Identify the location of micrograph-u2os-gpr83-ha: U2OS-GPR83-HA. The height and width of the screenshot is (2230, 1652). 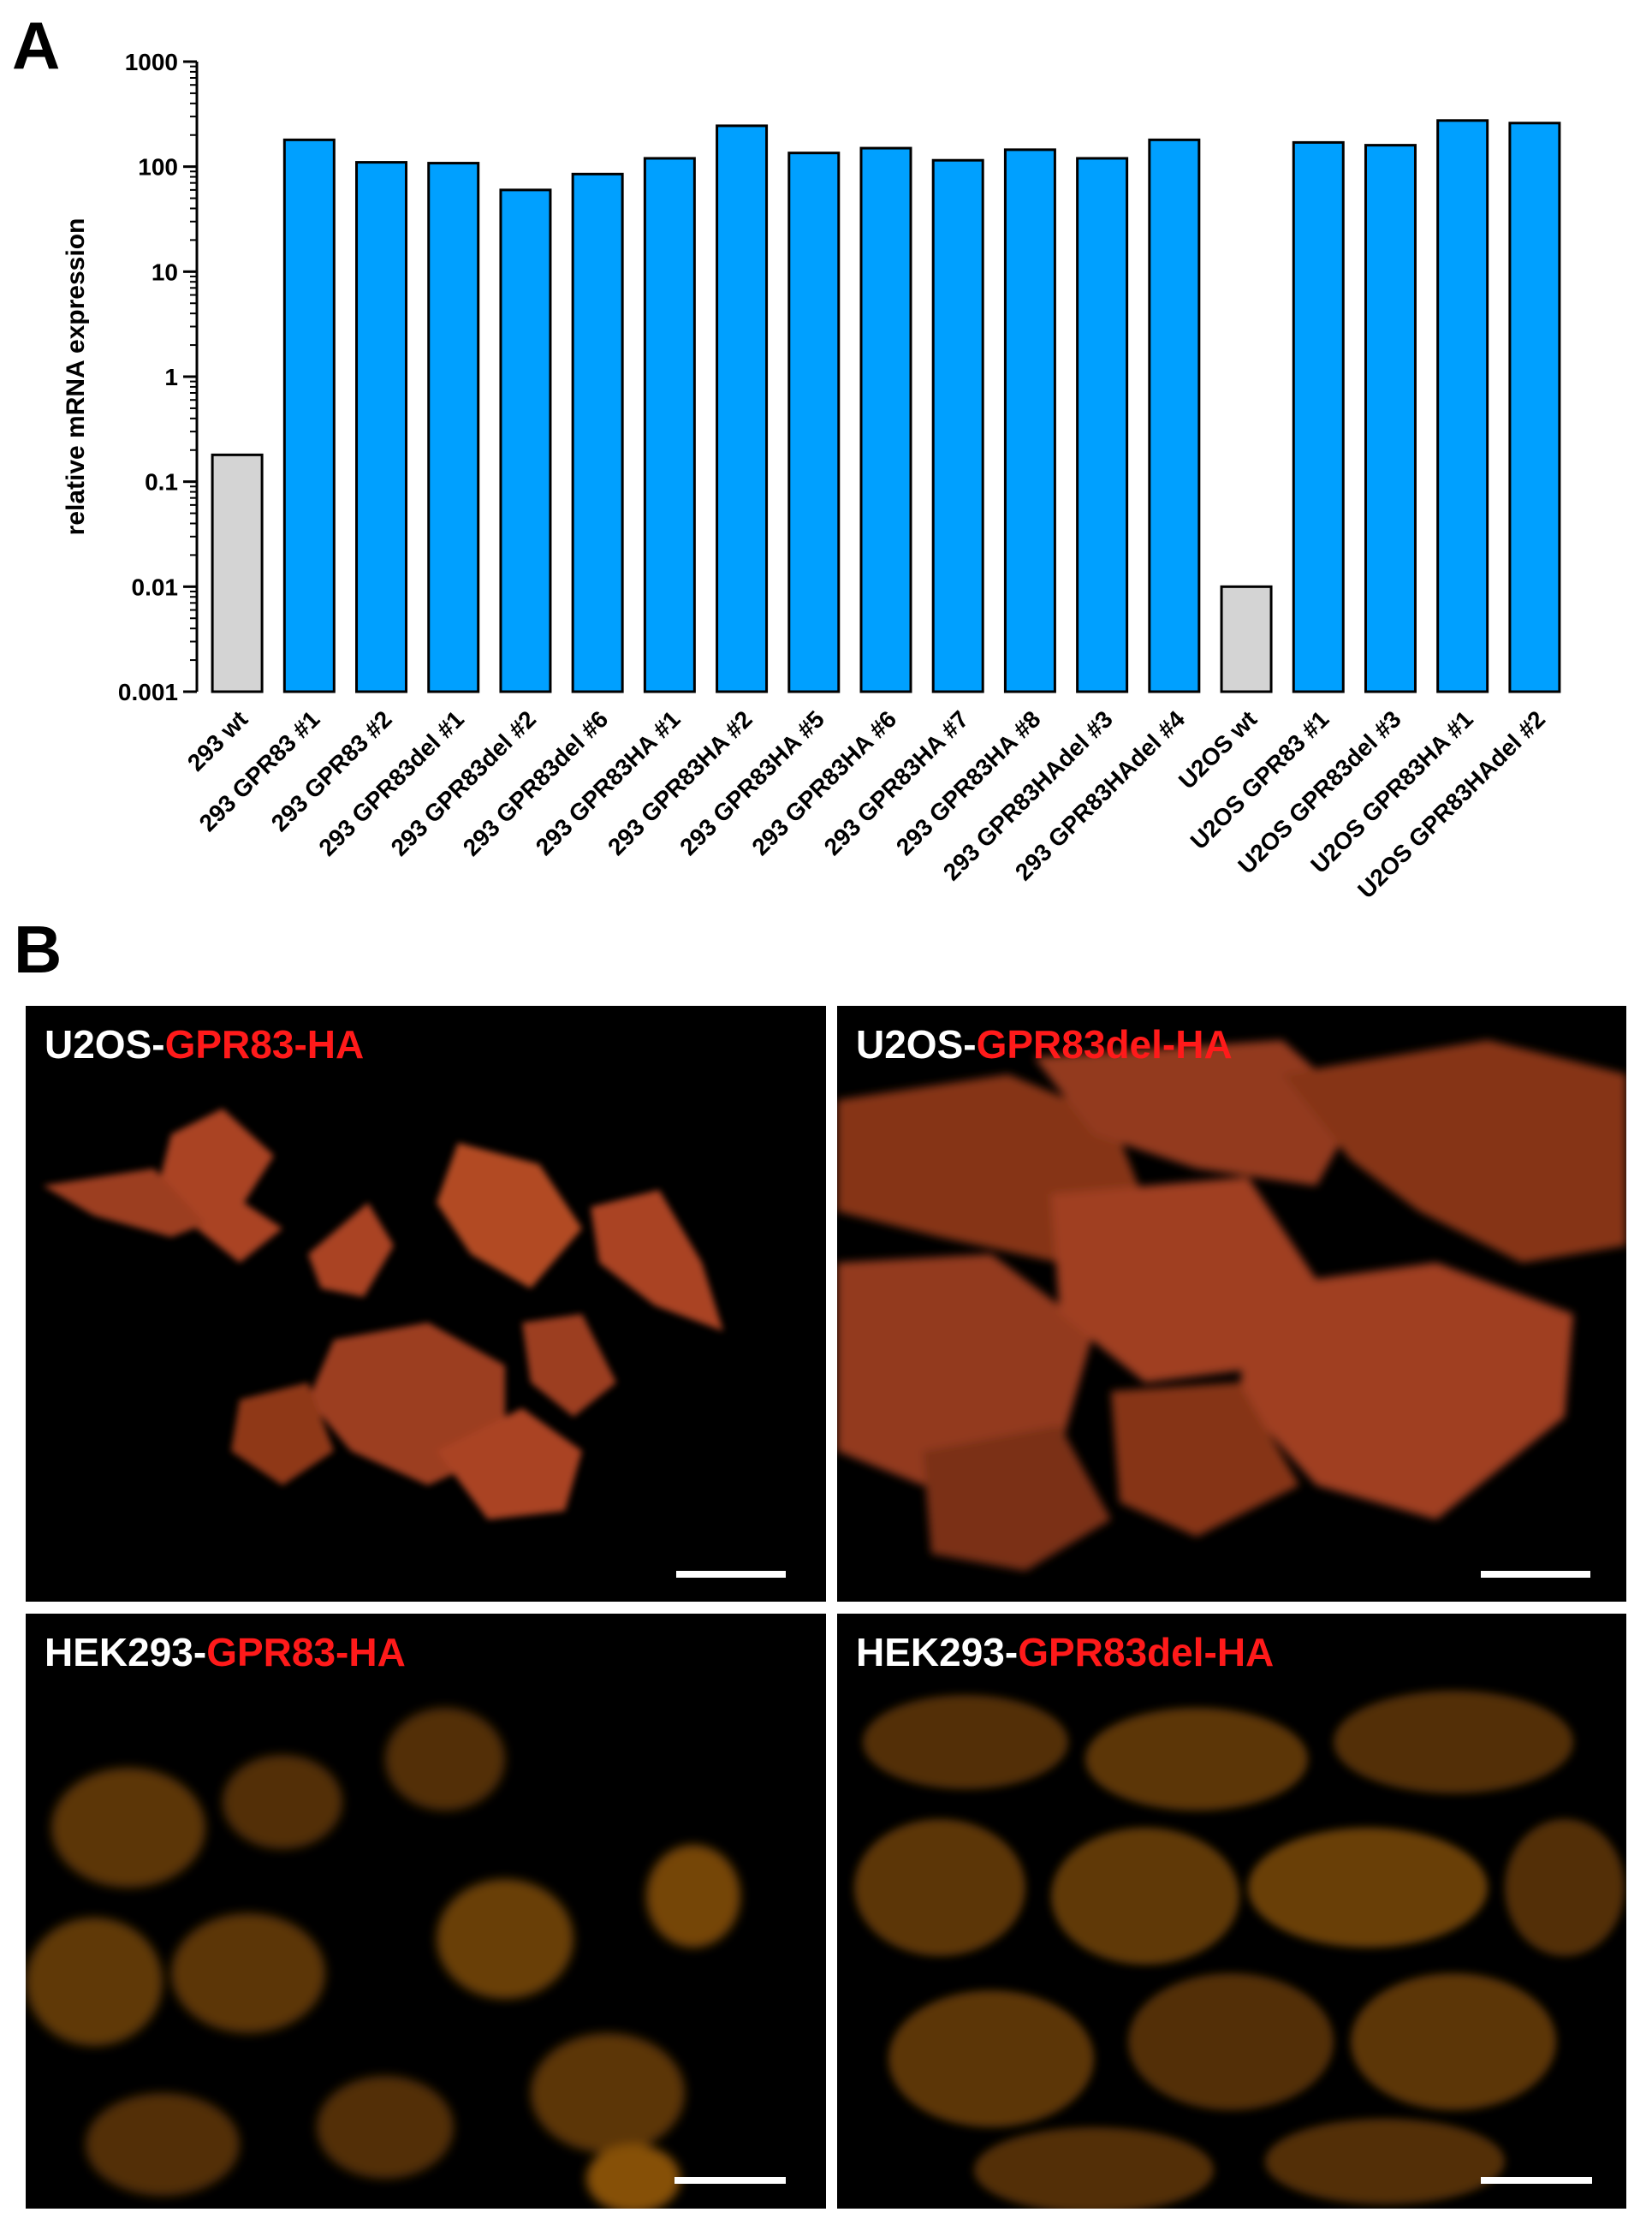
(426, 1304).